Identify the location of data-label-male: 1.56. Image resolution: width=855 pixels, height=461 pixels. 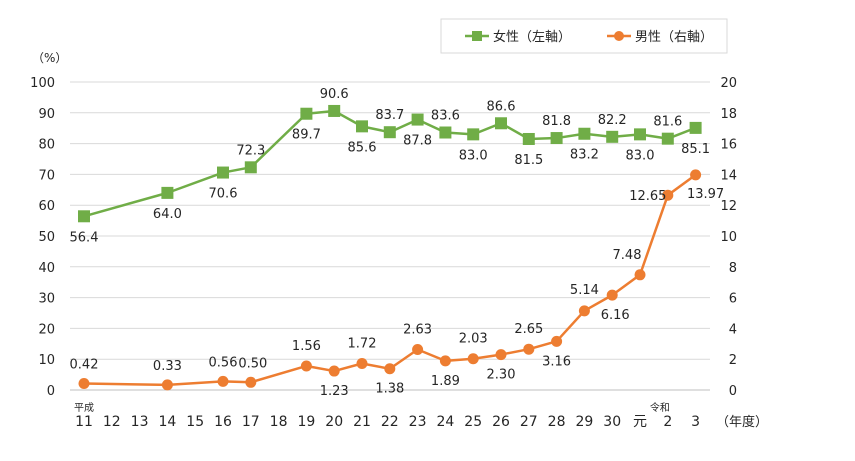
(306, 346).